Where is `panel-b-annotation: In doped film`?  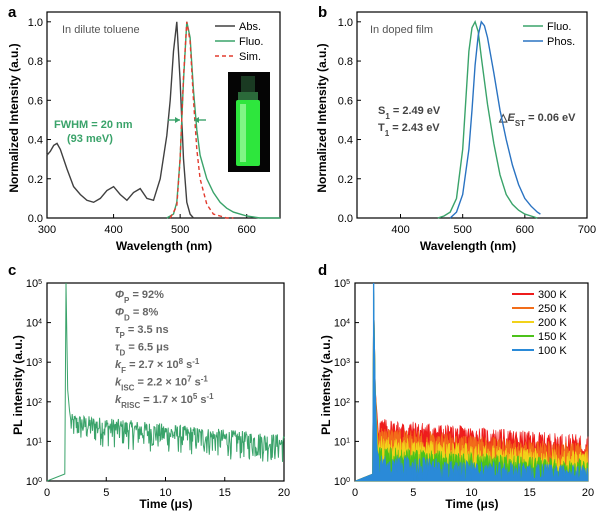
panel-b-annotation: In doped film is located at coordinates (401, 30).